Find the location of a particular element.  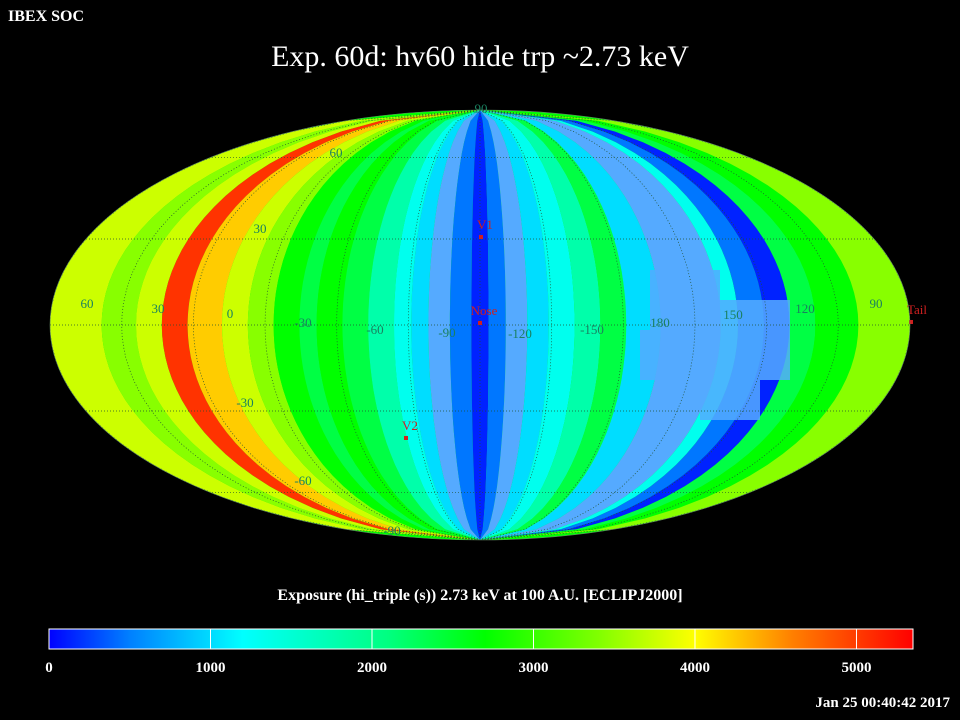

longitude-label: 0 is located at coordinates (230, 313).